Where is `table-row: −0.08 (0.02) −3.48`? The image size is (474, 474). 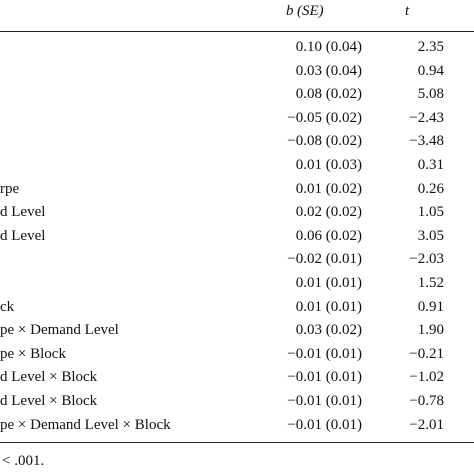 table-row: −0.08 (0.02) −3.48 is located at coordinates (237, 141).